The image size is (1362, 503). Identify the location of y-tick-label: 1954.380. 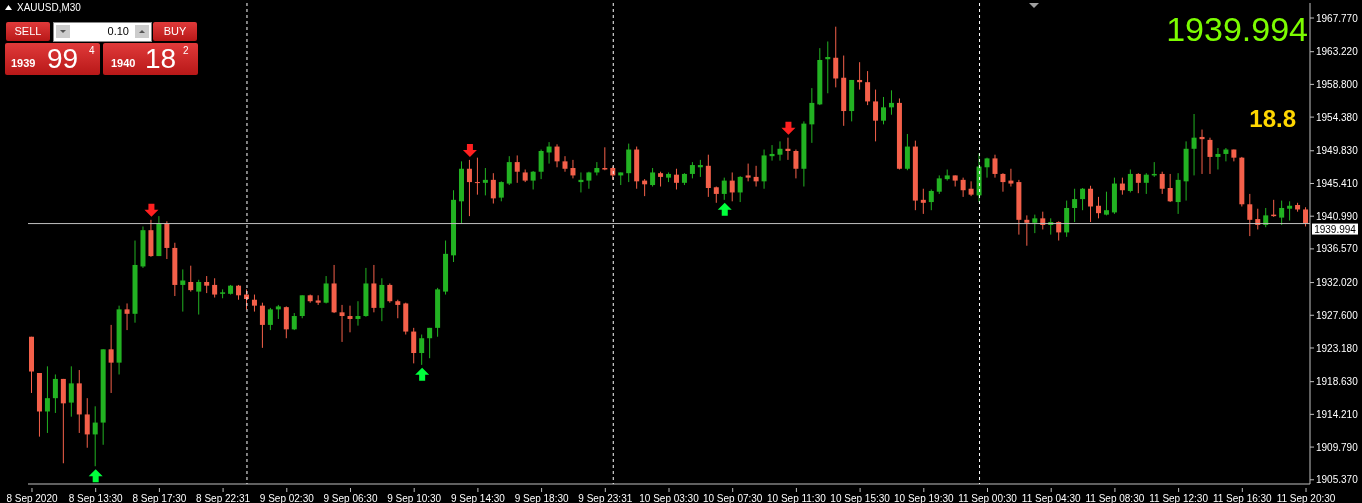
(1337, 117).